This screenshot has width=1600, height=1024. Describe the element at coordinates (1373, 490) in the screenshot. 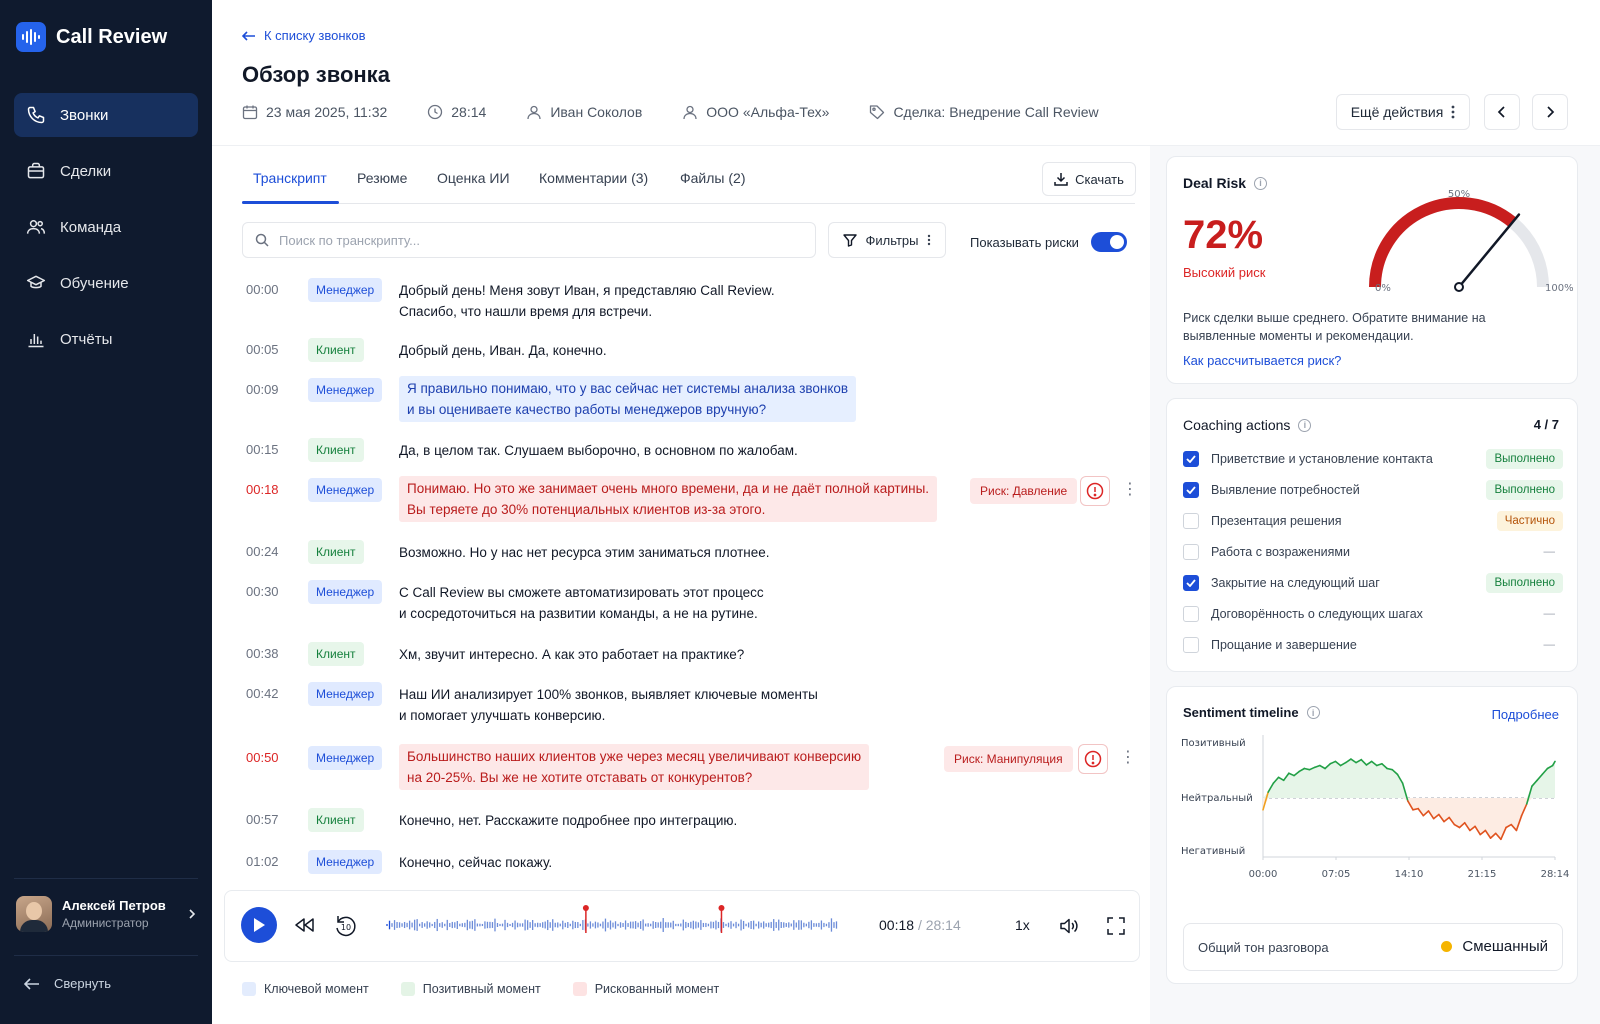

I see `coaching-item: Выявление потребностей Выполнено` at that location.